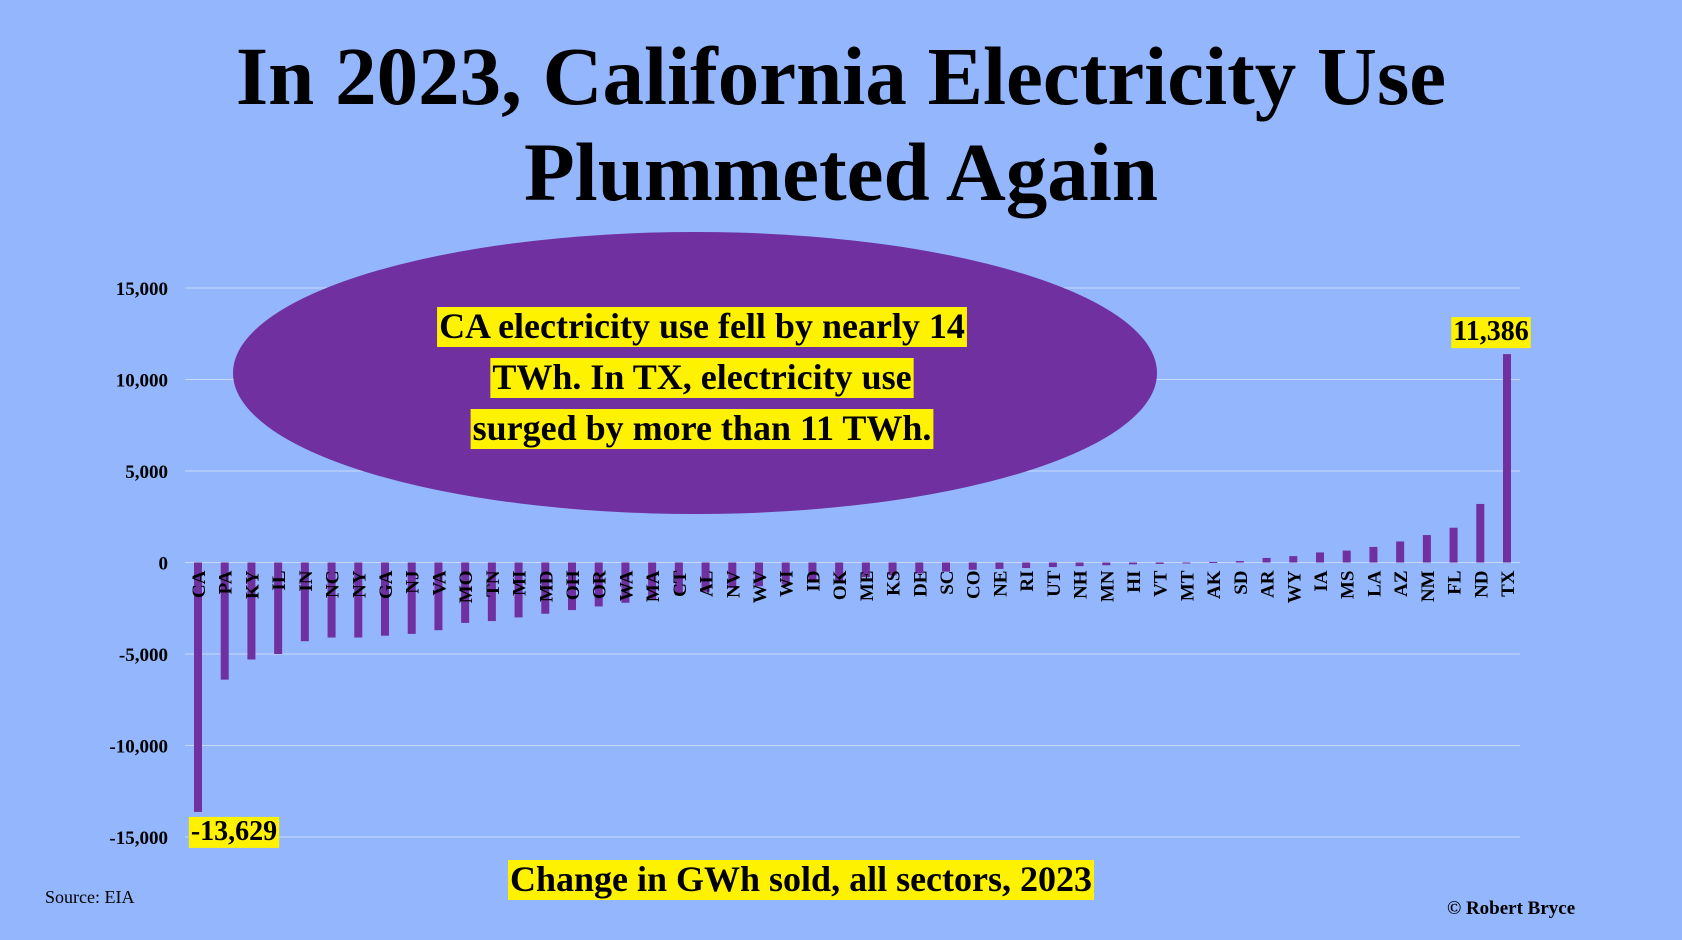  What do you see at coordinates (865, 570) in the screenshot?
I see `bar-me` at bounding box center [865, 570].